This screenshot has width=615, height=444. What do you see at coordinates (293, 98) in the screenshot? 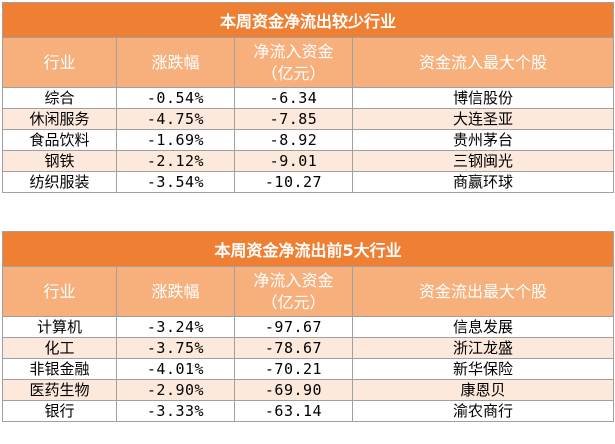
I see `net-inflow-cell: -6.34` at bounding box center [293, 98].